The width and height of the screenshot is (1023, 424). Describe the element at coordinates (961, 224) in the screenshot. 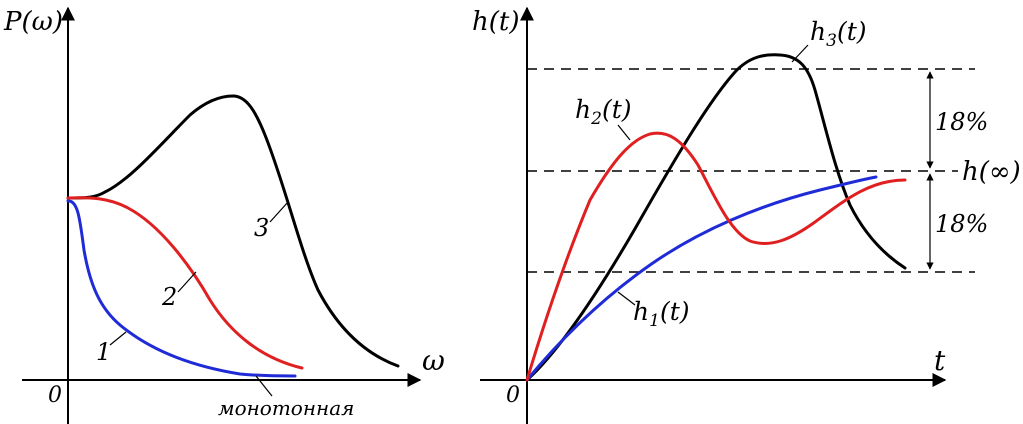

I see `undershoot-label: 18%` at that location.